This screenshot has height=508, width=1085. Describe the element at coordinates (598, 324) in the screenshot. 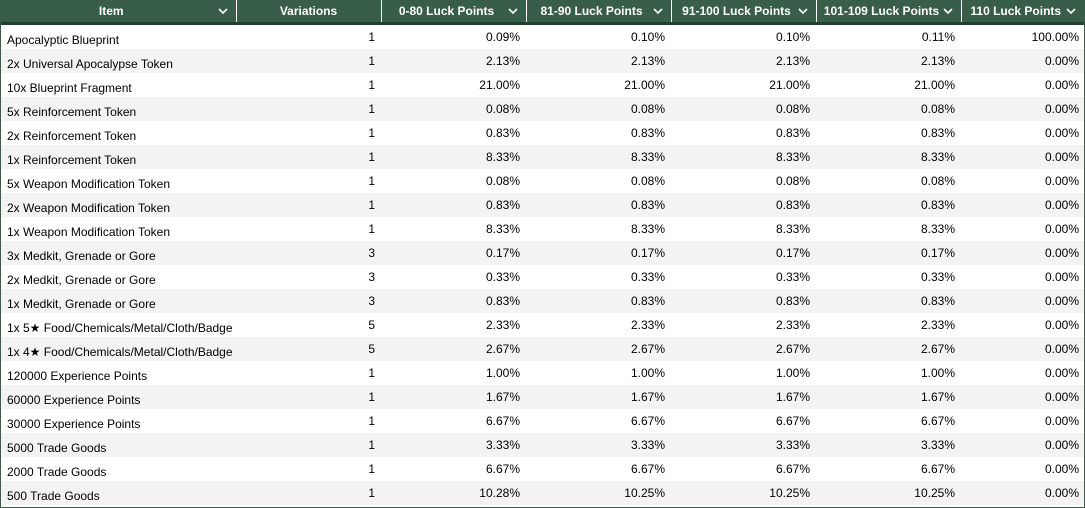

I see `luck-81-90-cell: 2.33%` at that location.